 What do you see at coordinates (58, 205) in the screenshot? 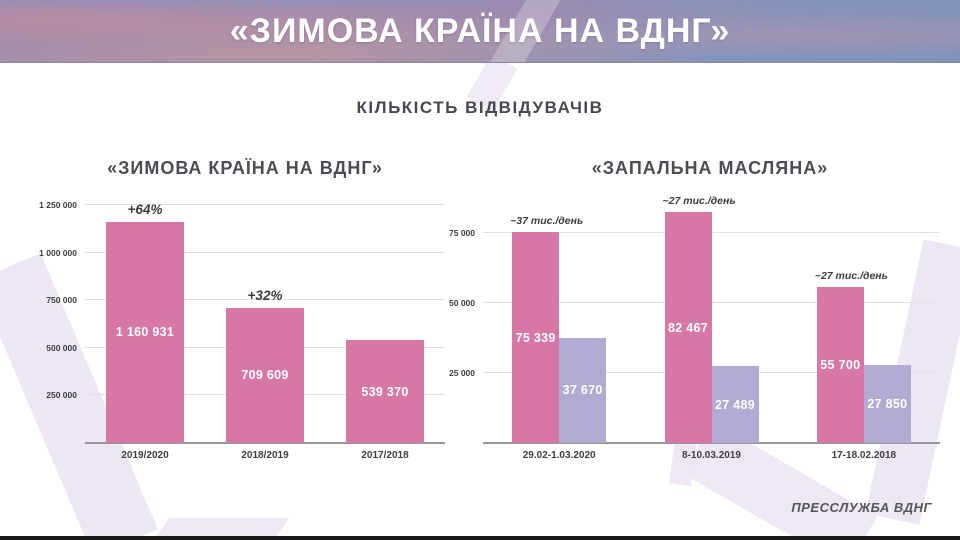
I see `y-tick-label: 1 250 000` at bounding box center [58, 205].